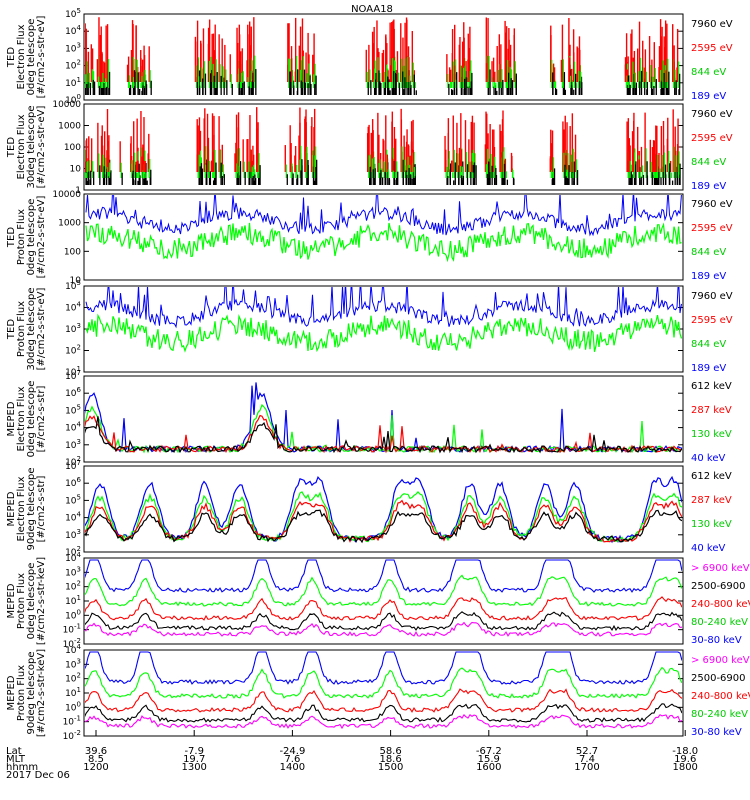 The width and height of the screenshot is (750, 800). I want to click on y-axis-label-line: [#/cm2-s-str-keV], so click(41, 601).